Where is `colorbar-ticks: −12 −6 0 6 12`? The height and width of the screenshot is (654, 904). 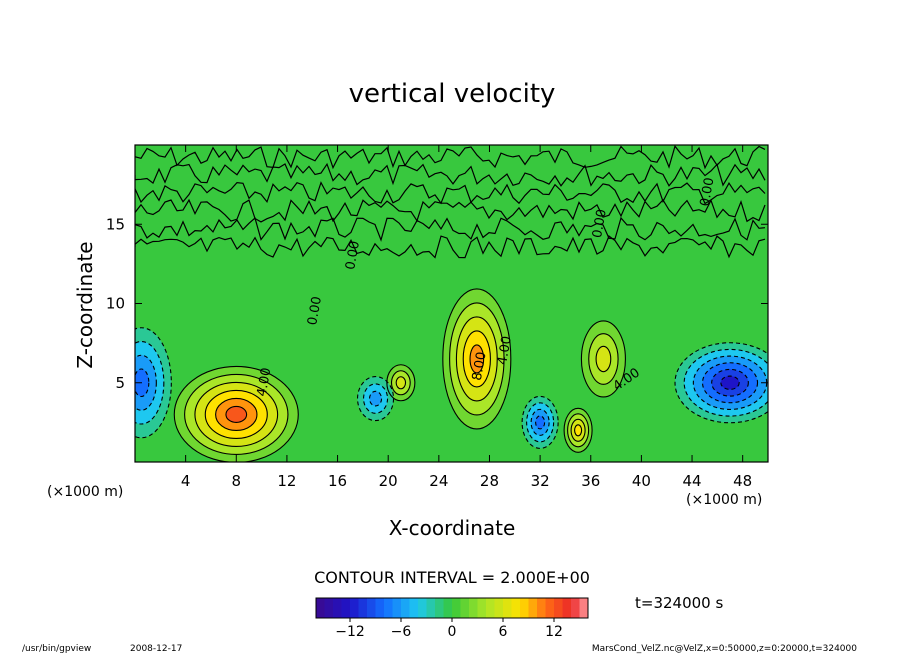 colorbar-ticks: −12 −6 0 6 12 is located at coordinates (449, 629).